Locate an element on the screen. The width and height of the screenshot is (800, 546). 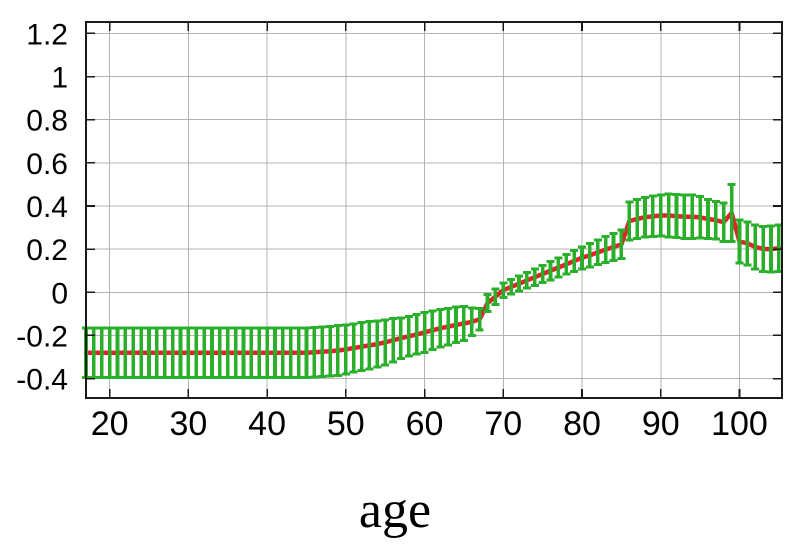
y-tick-label: 0.4 is located at coordinates (47, 207).